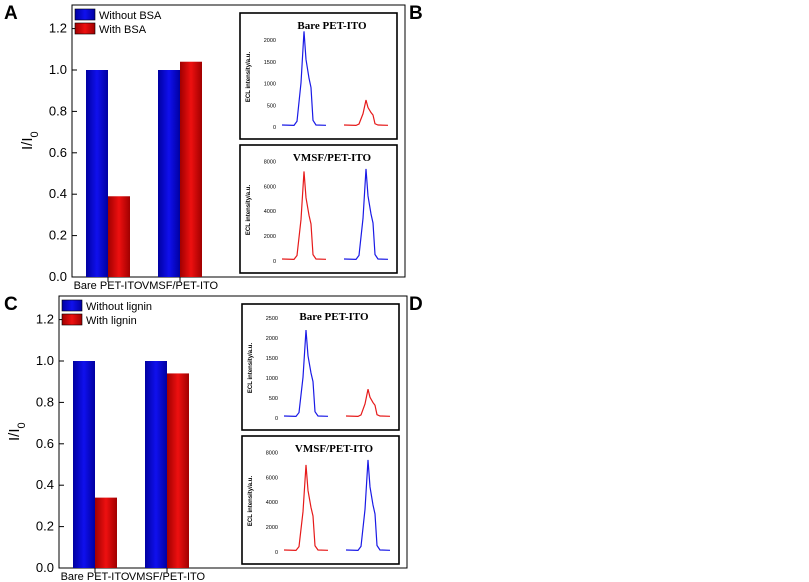 The width and height of the screenshot is (809, 582). Describe the element at coordinates (416, 13) in the screenshot. I see `panel-letter: B` at that location.